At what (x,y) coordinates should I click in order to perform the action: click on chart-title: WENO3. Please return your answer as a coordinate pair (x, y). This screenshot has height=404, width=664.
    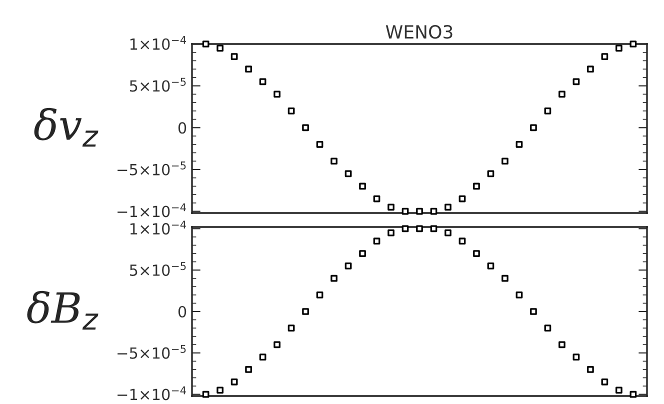
    Looking at the image, I should click on (419, 32).